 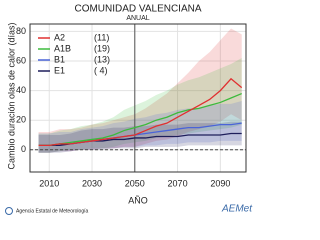 I want to click on legend-label: A2, so click(x=59, y=37).